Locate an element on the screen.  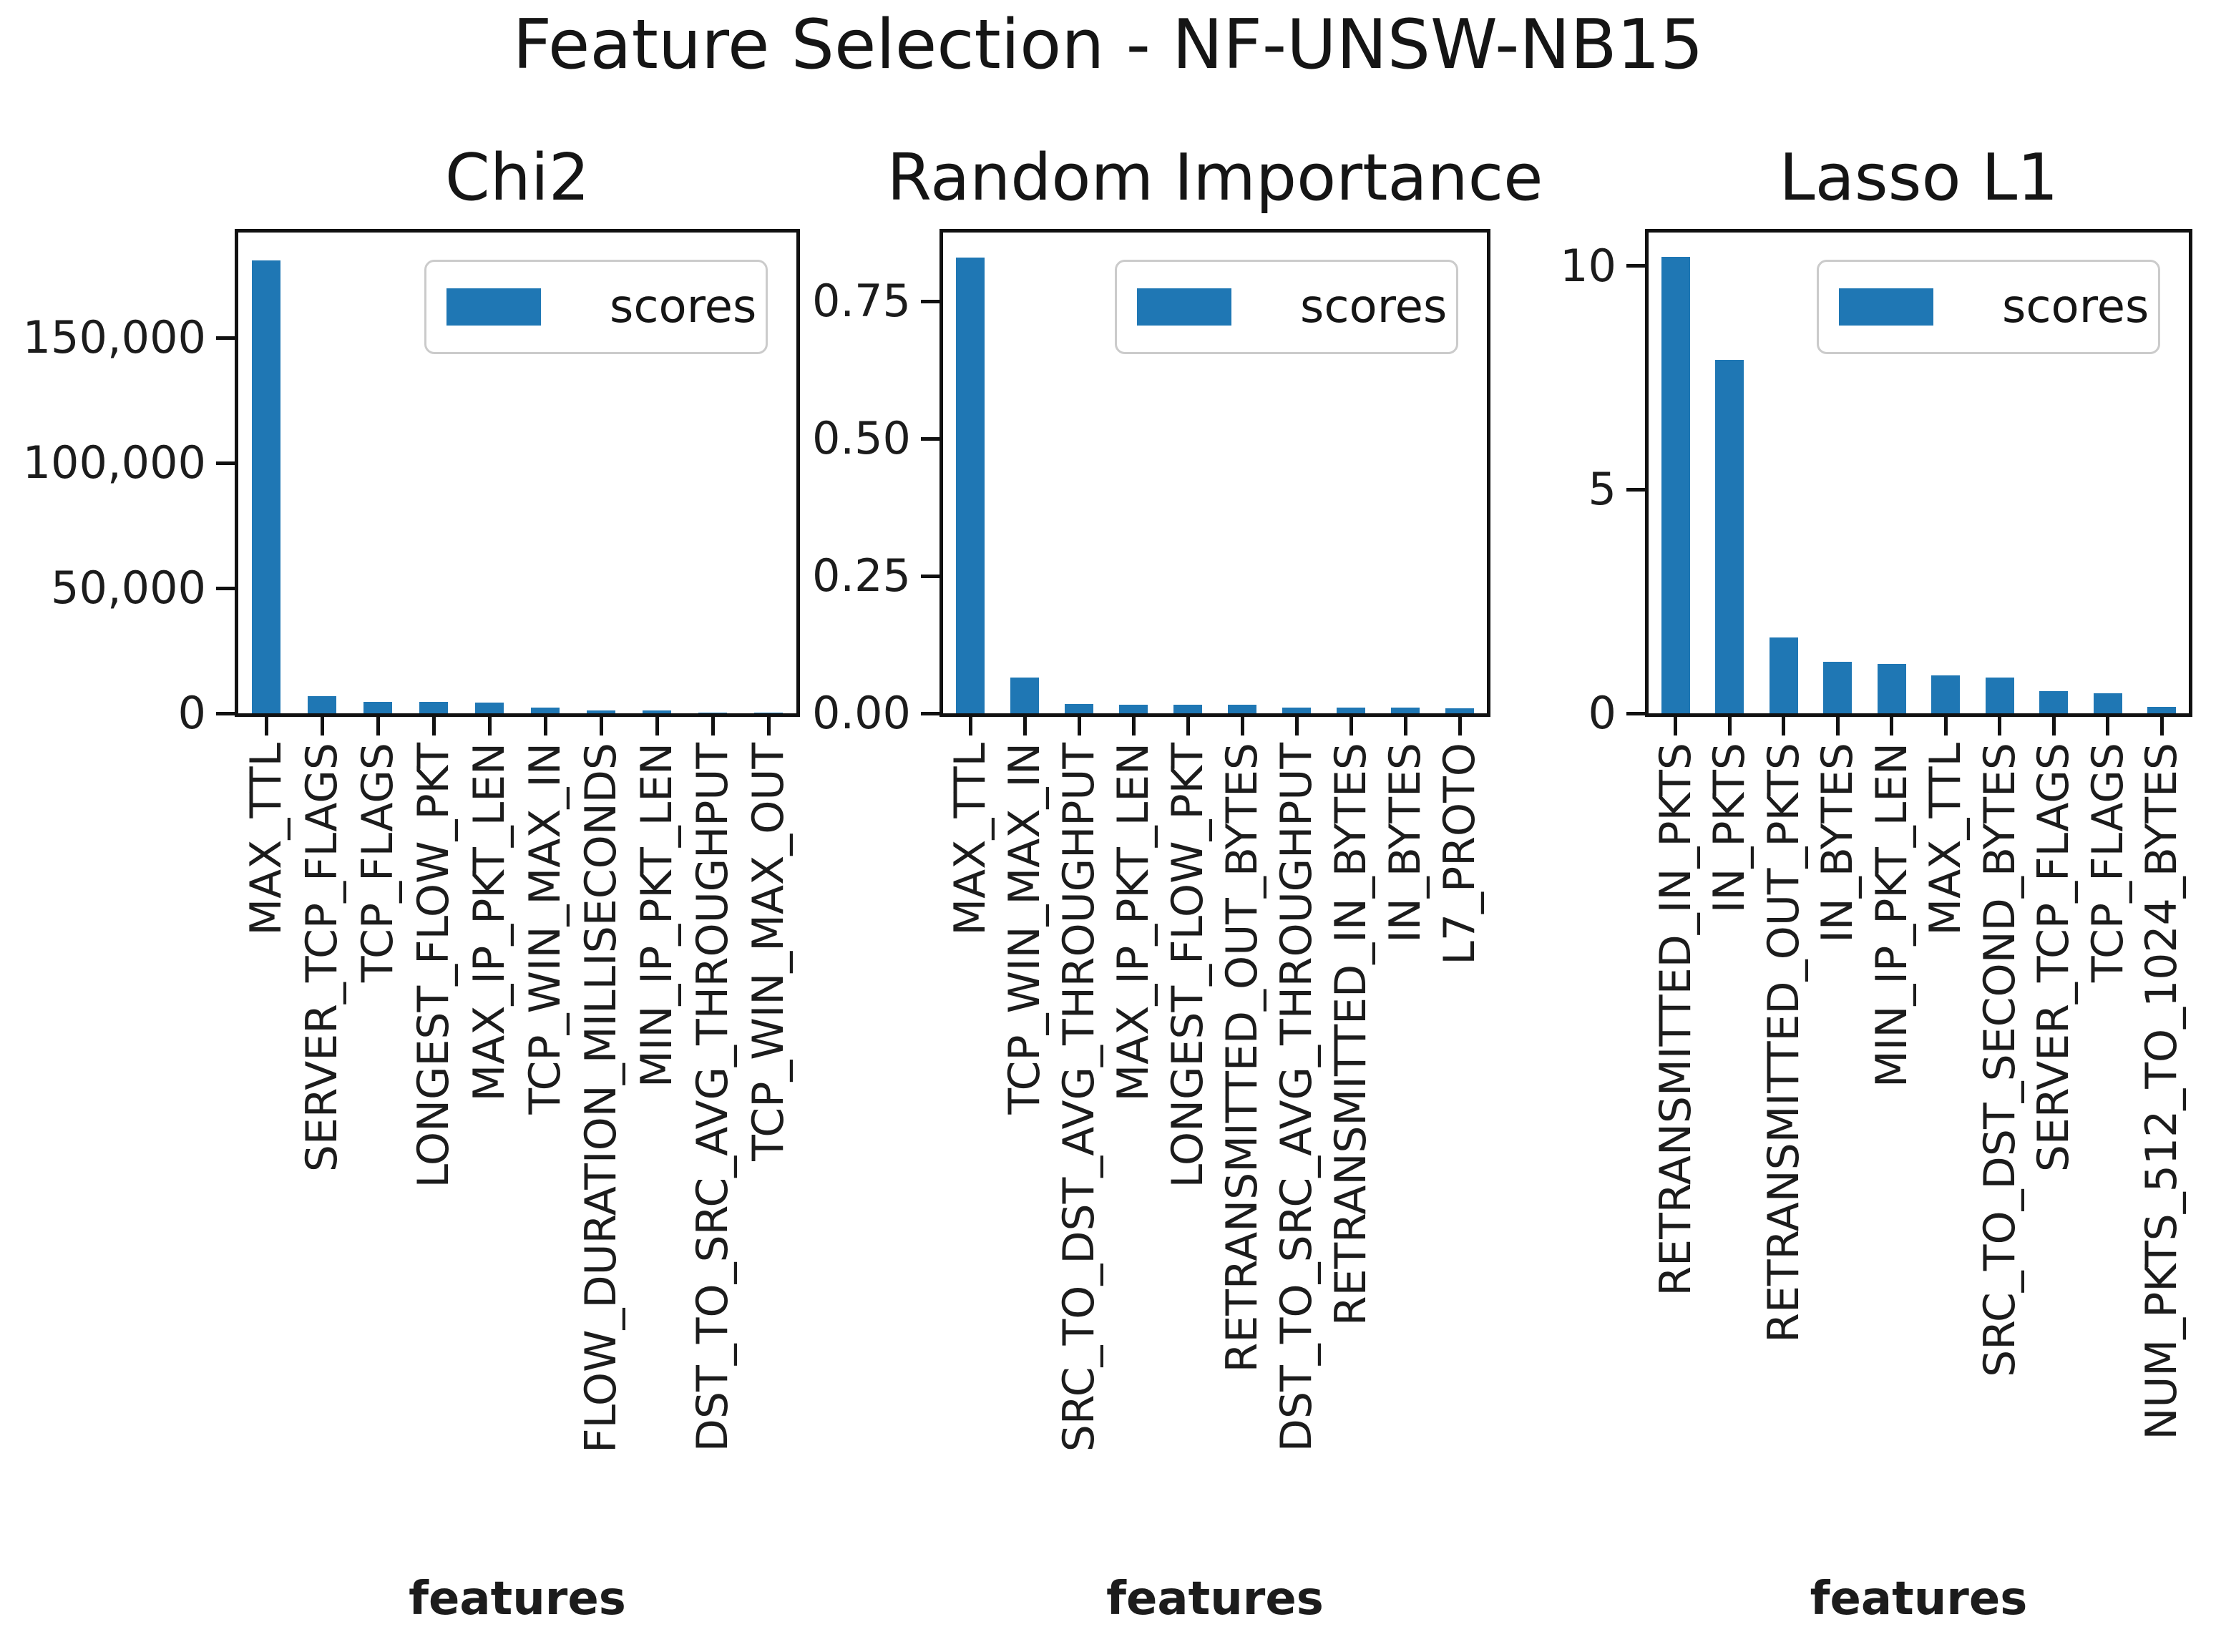
y-tick-label: 150,000 is located at coordinates (114, 337).